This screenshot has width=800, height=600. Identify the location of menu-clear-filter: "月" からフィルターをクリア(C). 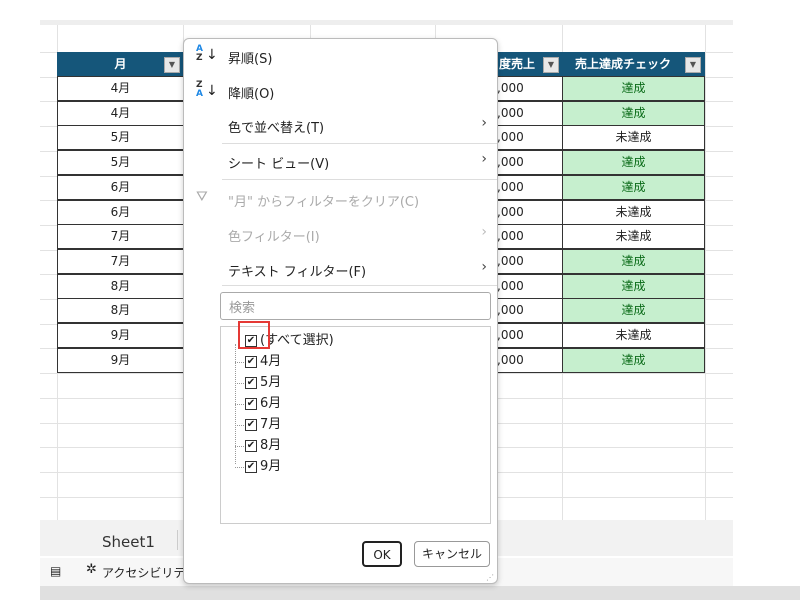
(324, 202).